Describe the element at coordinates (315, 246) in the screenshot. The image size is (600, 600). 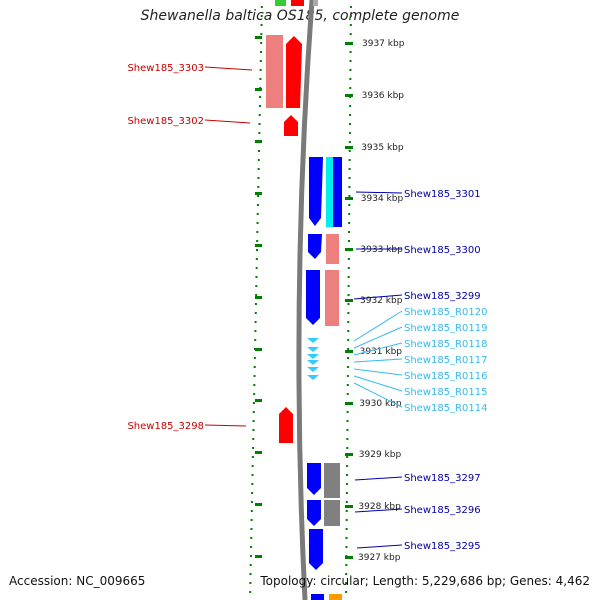
I see `gene-shew185-3300-arrow` at that location.